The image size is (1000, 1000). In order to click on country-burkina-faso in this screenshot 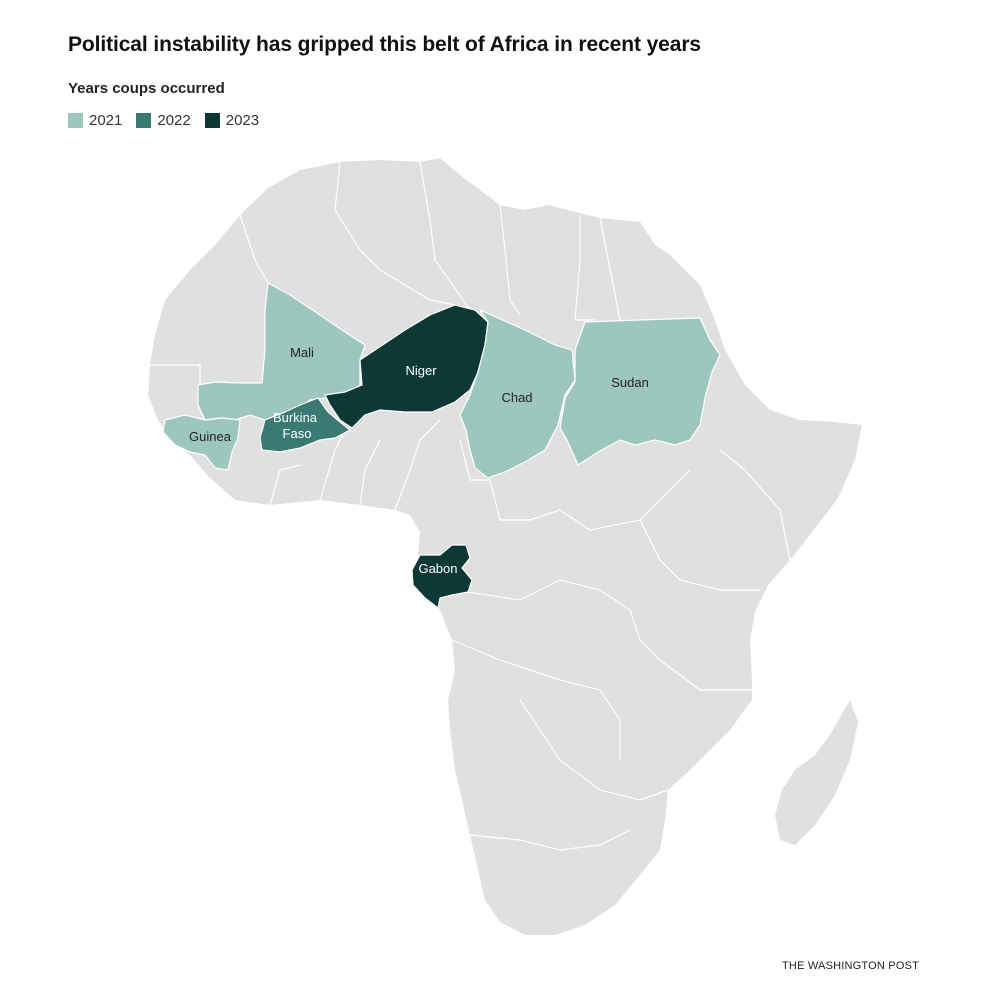, I will do `click(305, 425)`.